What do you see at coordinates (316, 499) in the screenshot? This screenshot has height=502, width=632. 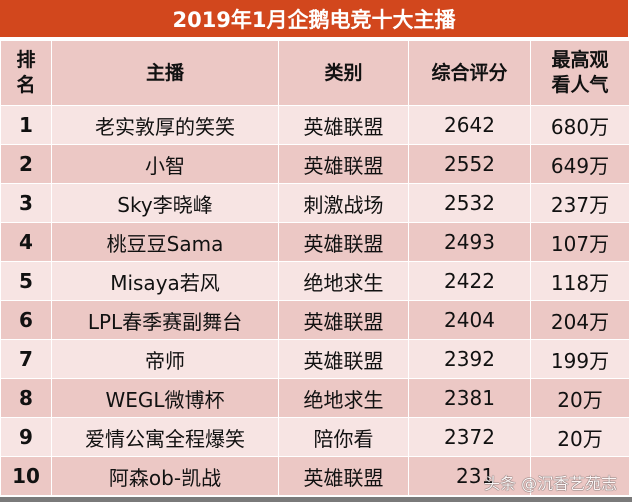 I see `bottom-border` at bounding box center [316, 499].